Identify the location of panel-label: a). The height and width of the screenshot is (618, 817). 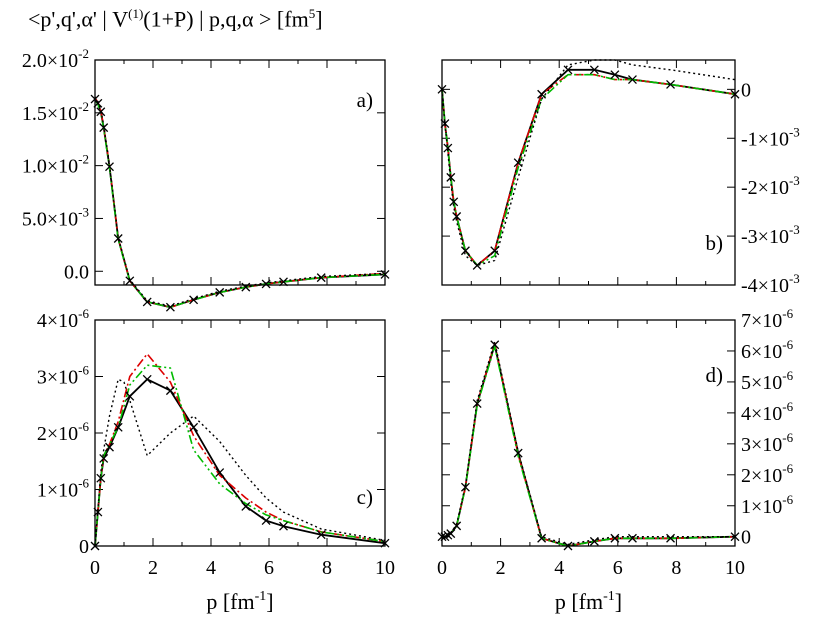
(365, 100).